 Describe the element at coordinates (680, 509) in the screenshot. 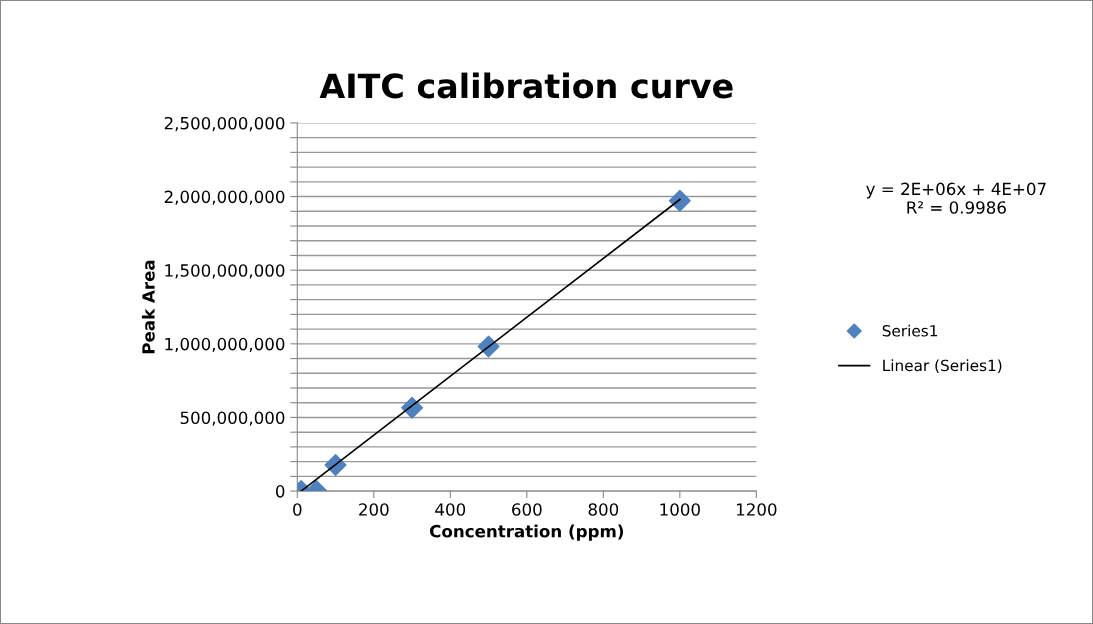

I see `x-tick-label: 1000` at that location.